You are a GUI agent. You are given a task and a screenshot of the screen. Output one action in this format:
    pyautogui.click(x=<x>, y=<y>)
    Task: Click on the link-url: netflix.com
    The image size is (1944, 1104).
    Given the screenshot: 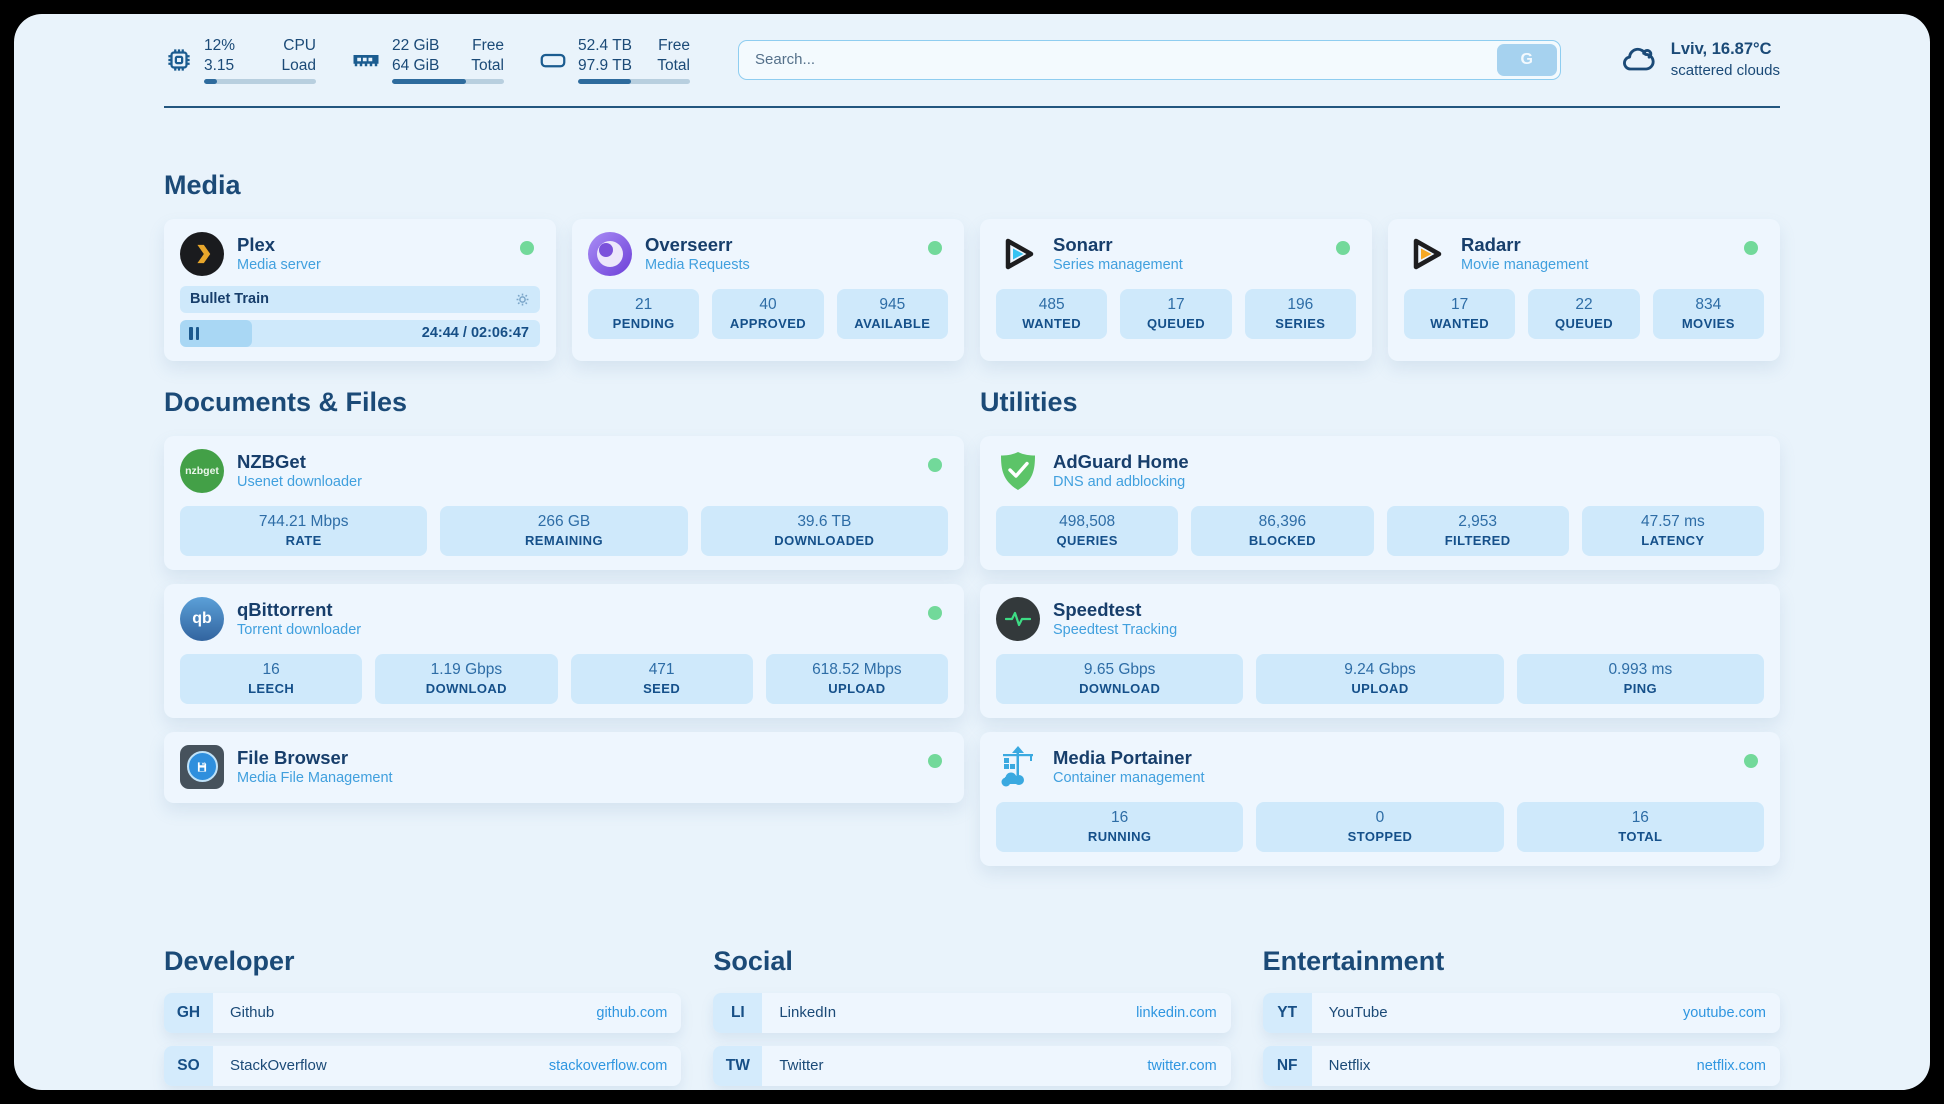 What is the action you would take?
    pyautogui.click(x=1731, y=1065)
    